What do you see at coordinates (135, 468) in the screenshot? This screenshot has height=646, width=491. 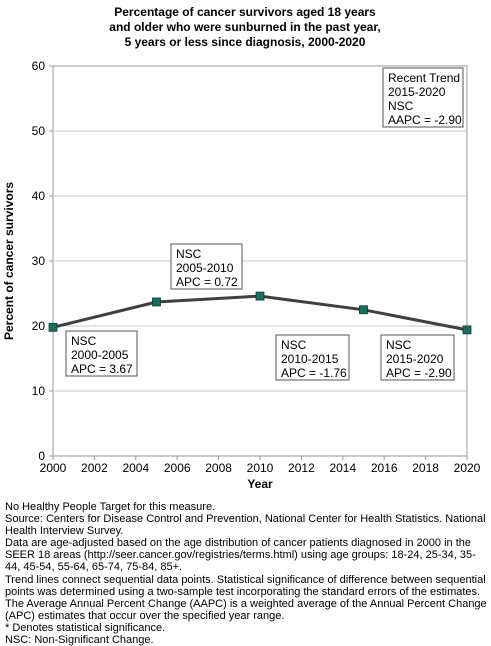 I see `x-tick-label: 2004` at bounding box center [135, 468].